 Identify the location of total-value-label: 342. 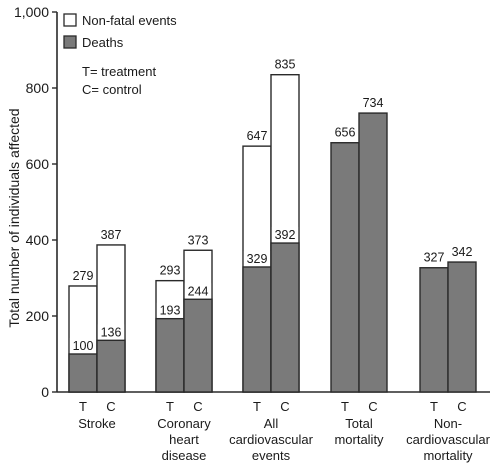
(462, 252).